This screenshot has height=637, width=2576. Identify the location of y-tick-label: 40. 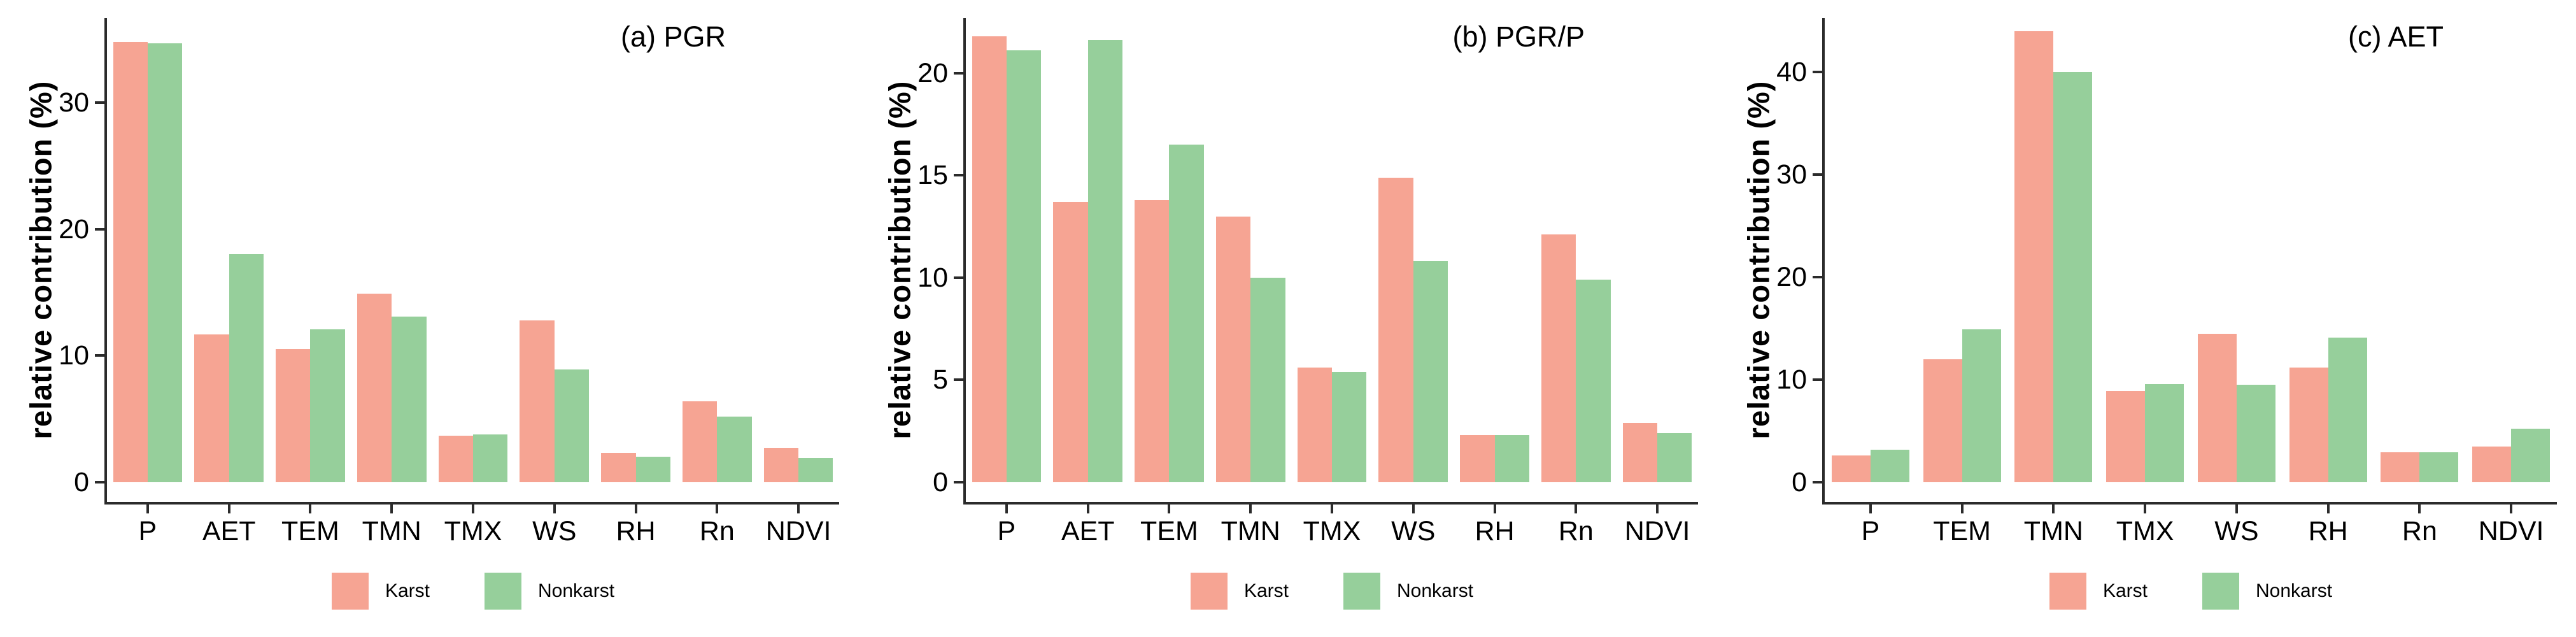
(1791, 72).